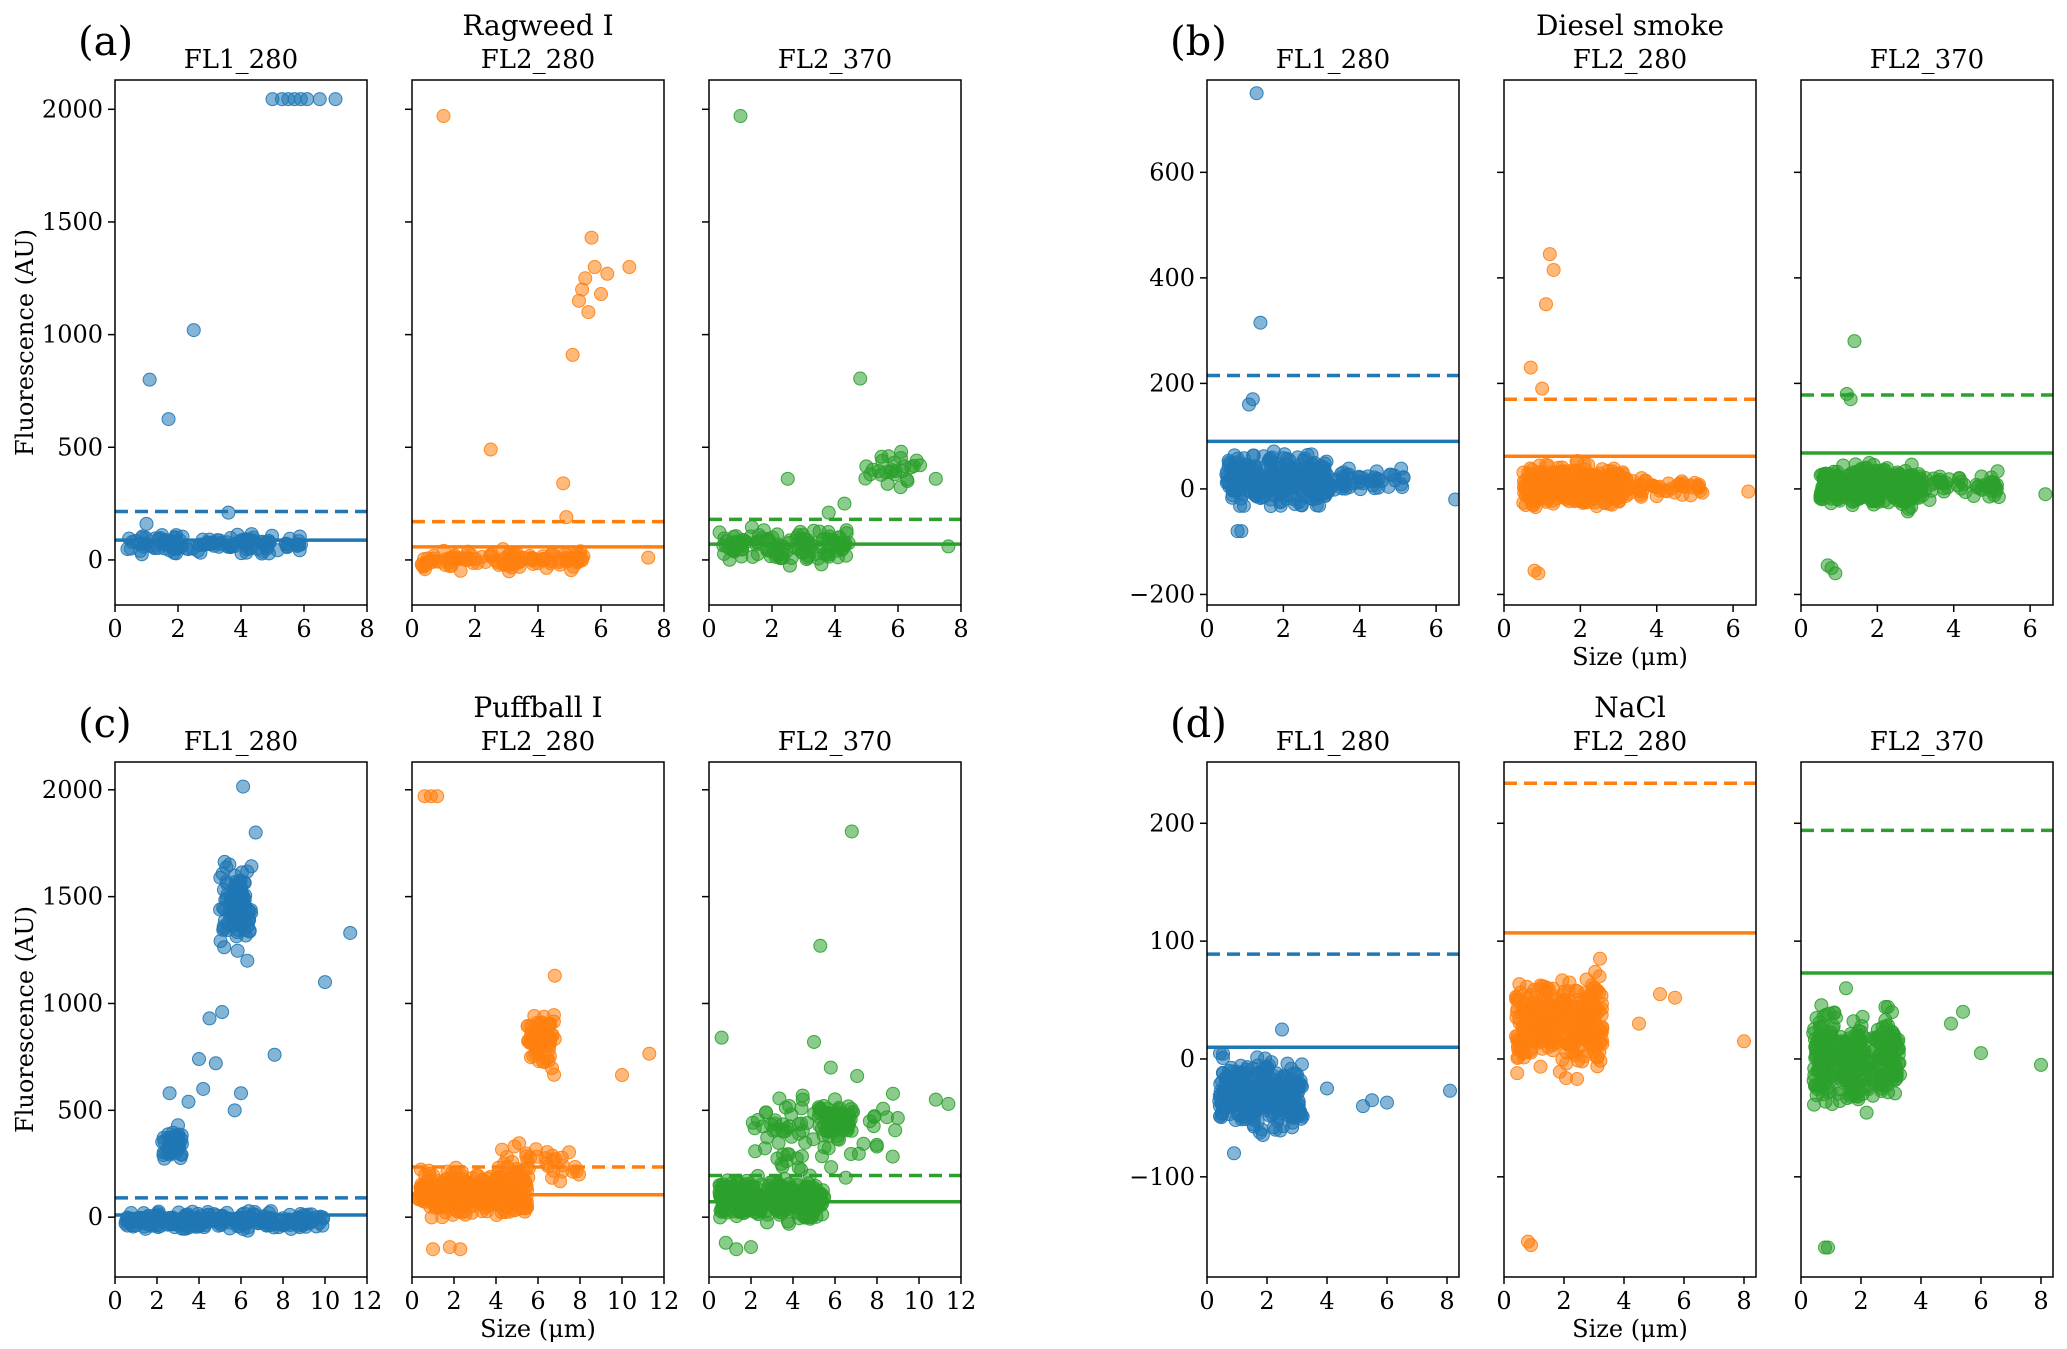 The height and width of the screenshot is (1349, 2067). I want to click on figure-title: Ragweed I, so click(537, 25).